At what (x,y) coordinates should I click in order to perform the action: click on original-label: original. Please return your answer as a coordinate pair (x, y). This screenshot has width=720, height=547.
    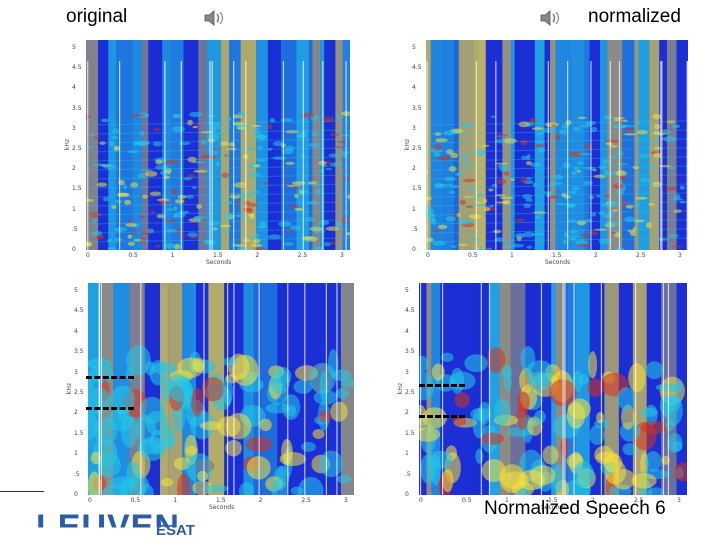
    Looking at the image, I should click on (97, 16).